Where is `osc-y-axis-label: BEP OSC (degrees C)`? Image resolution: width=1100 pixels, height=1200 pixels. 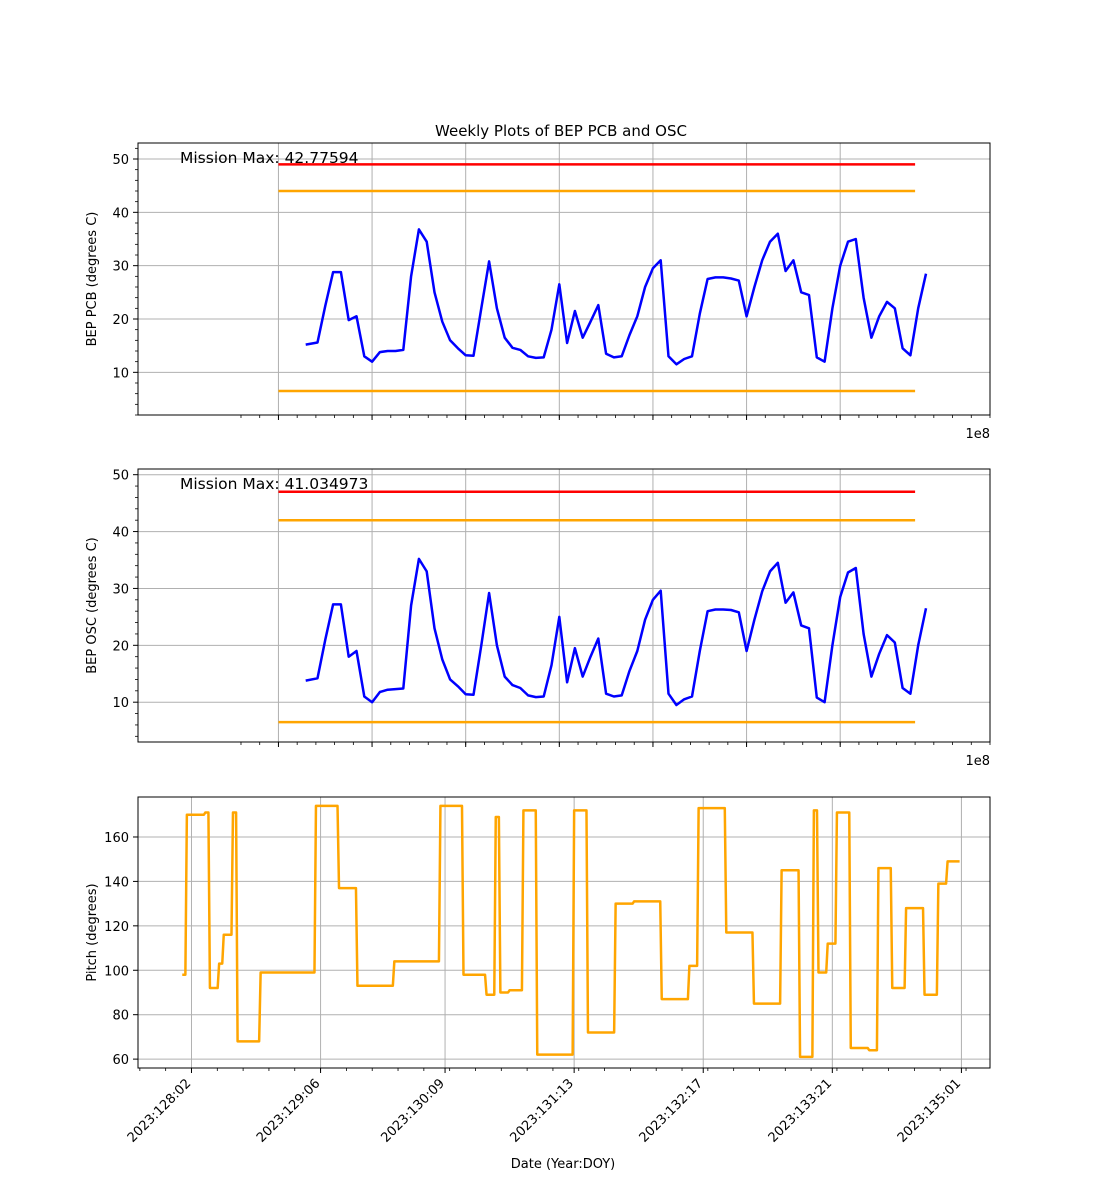 osc-y-axis-label: BEP OSC (degrees C) is located at coordinates (92, 605).